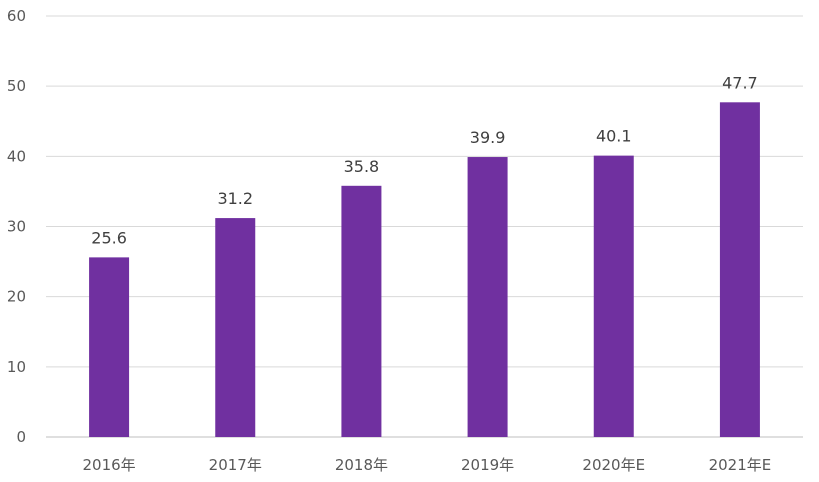 Image resolution: width=819 pixels, height=482 pixels. Describe the element at coordinates (613, 465) in the screenshot. I see `x-tick-label: 2020年E` at that location.